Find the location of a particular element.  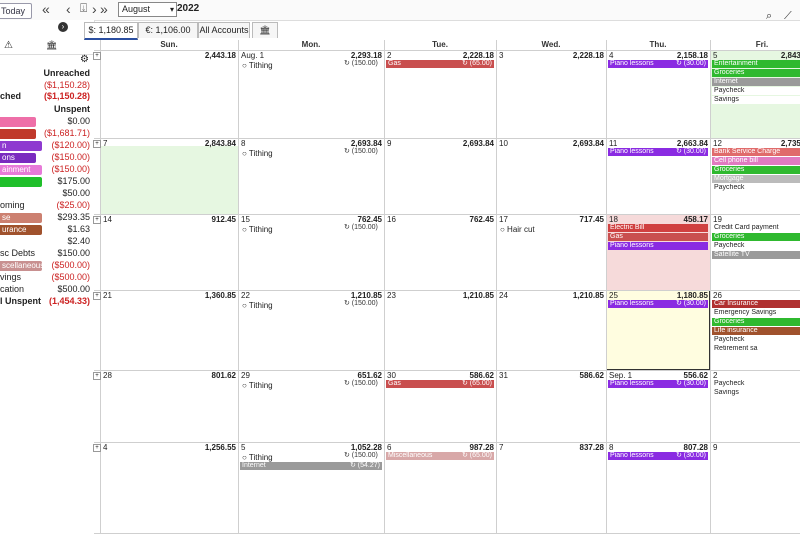

day-balance: 2,228.18 is located at coordinates (588, 55).